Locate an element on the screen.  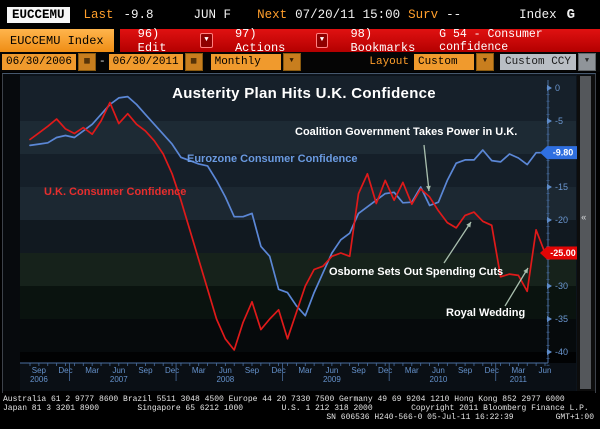
y-tick-label: -20 is located at coordinates (561, 220).